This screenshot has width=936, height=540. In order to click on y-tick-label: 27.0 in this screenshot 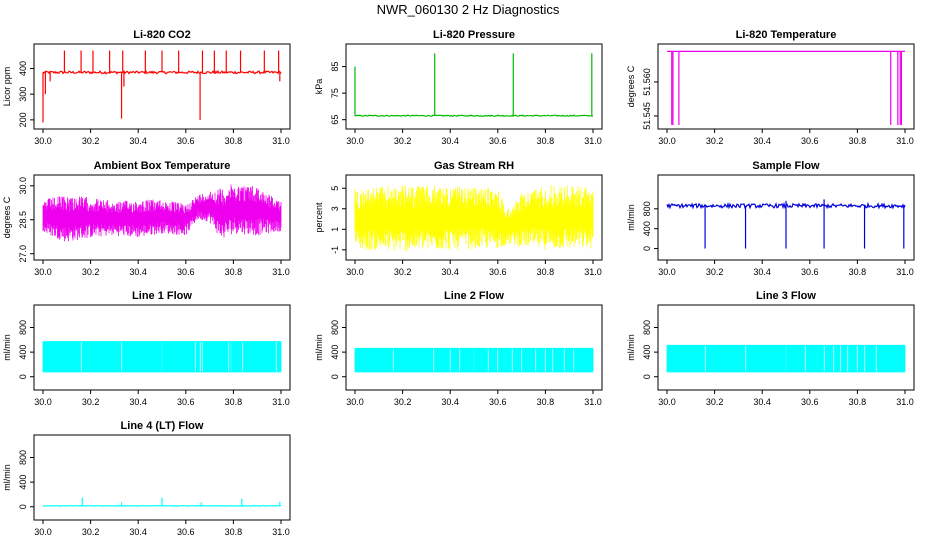, I will do `click(23, 254)`.